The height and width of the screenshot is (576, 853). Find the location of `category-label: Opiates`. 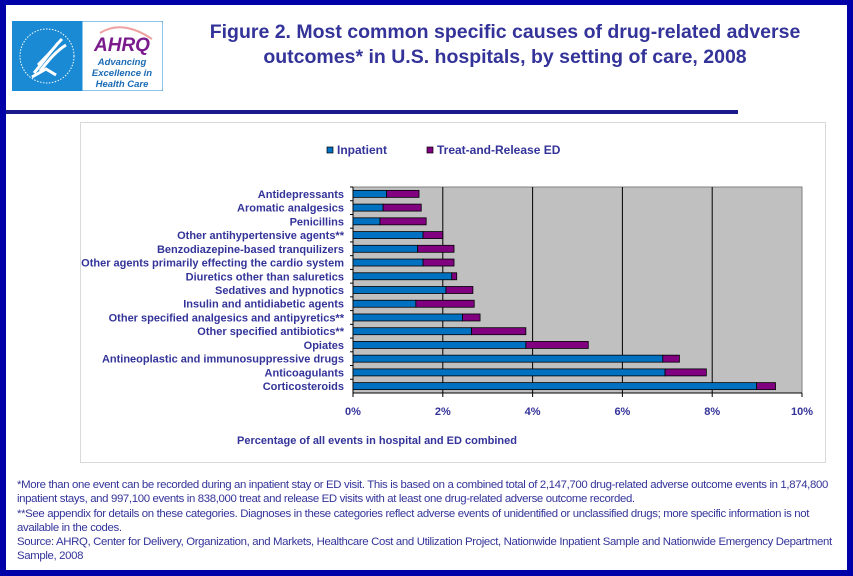

category-label: Opiates is located at coordinates (324, 346).